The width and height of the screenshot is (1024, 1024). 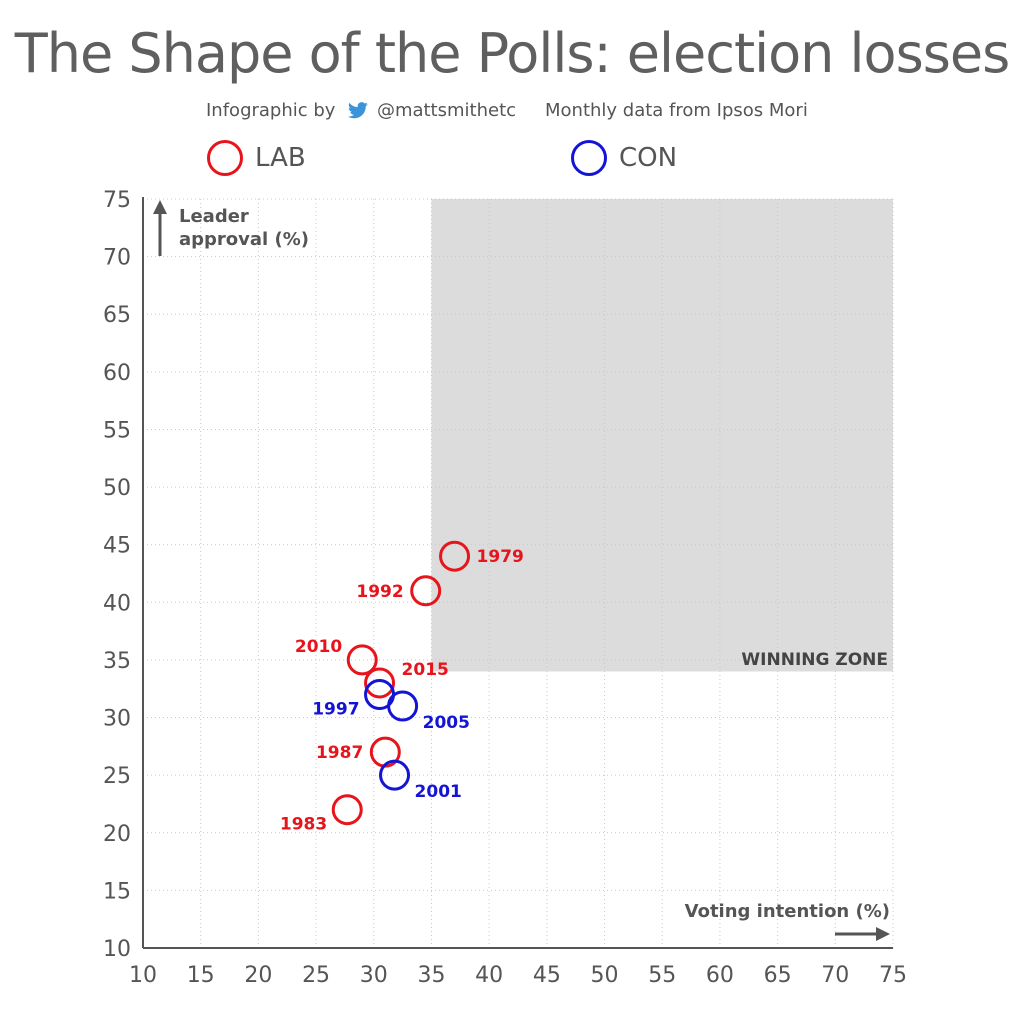 I want to click on x-tick-label: 45, so click(x=547, y=975).